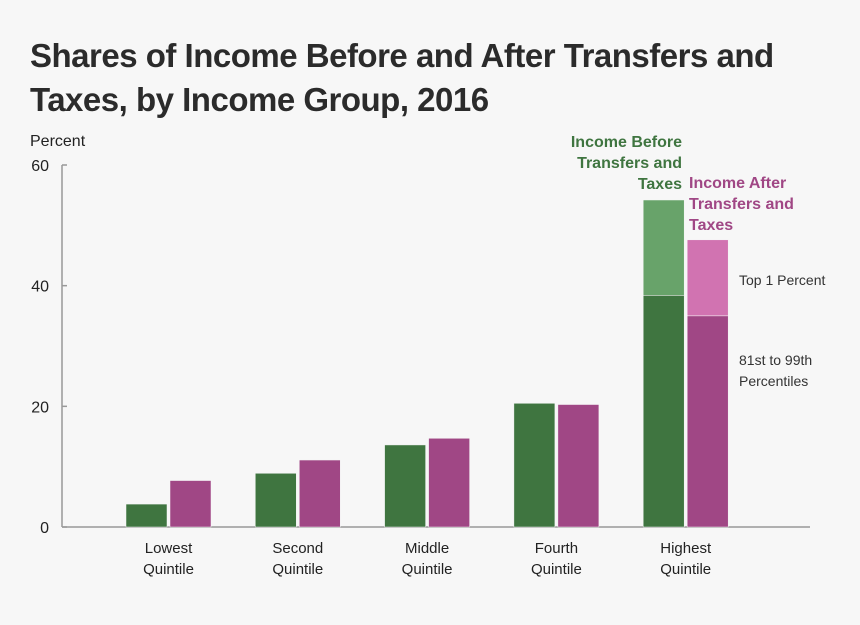  I want to click on y-tick-label: 40, so click(40, 287).